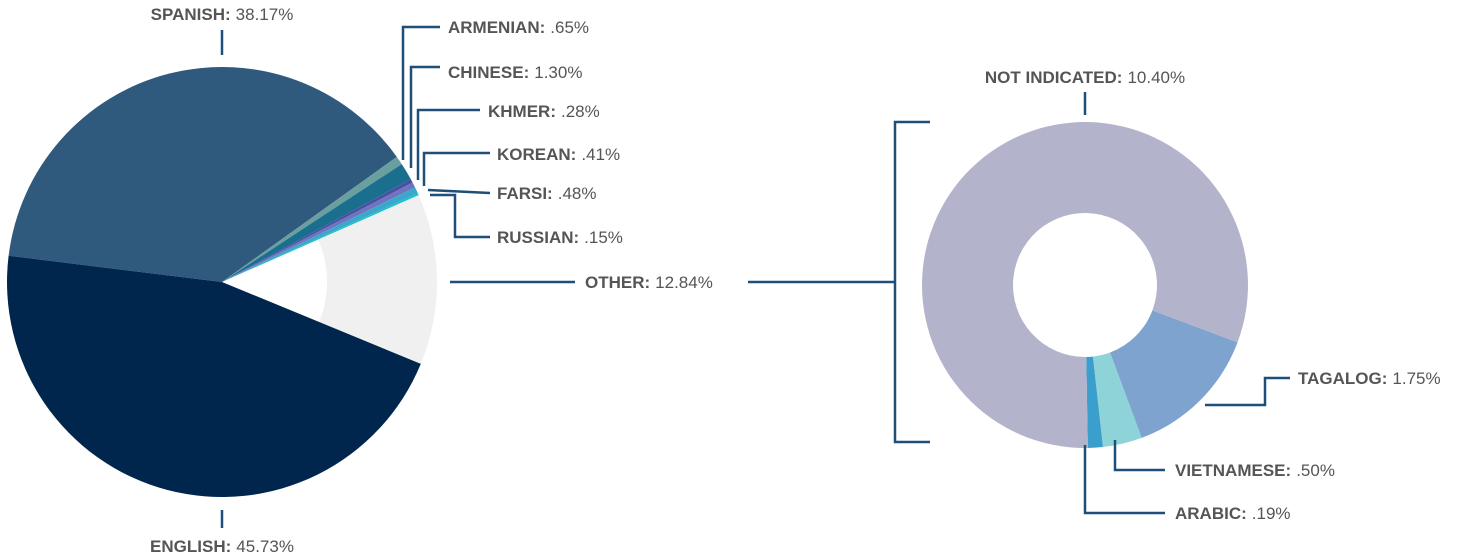  I want to click on label-name: OTHER:, so click(617, 282).